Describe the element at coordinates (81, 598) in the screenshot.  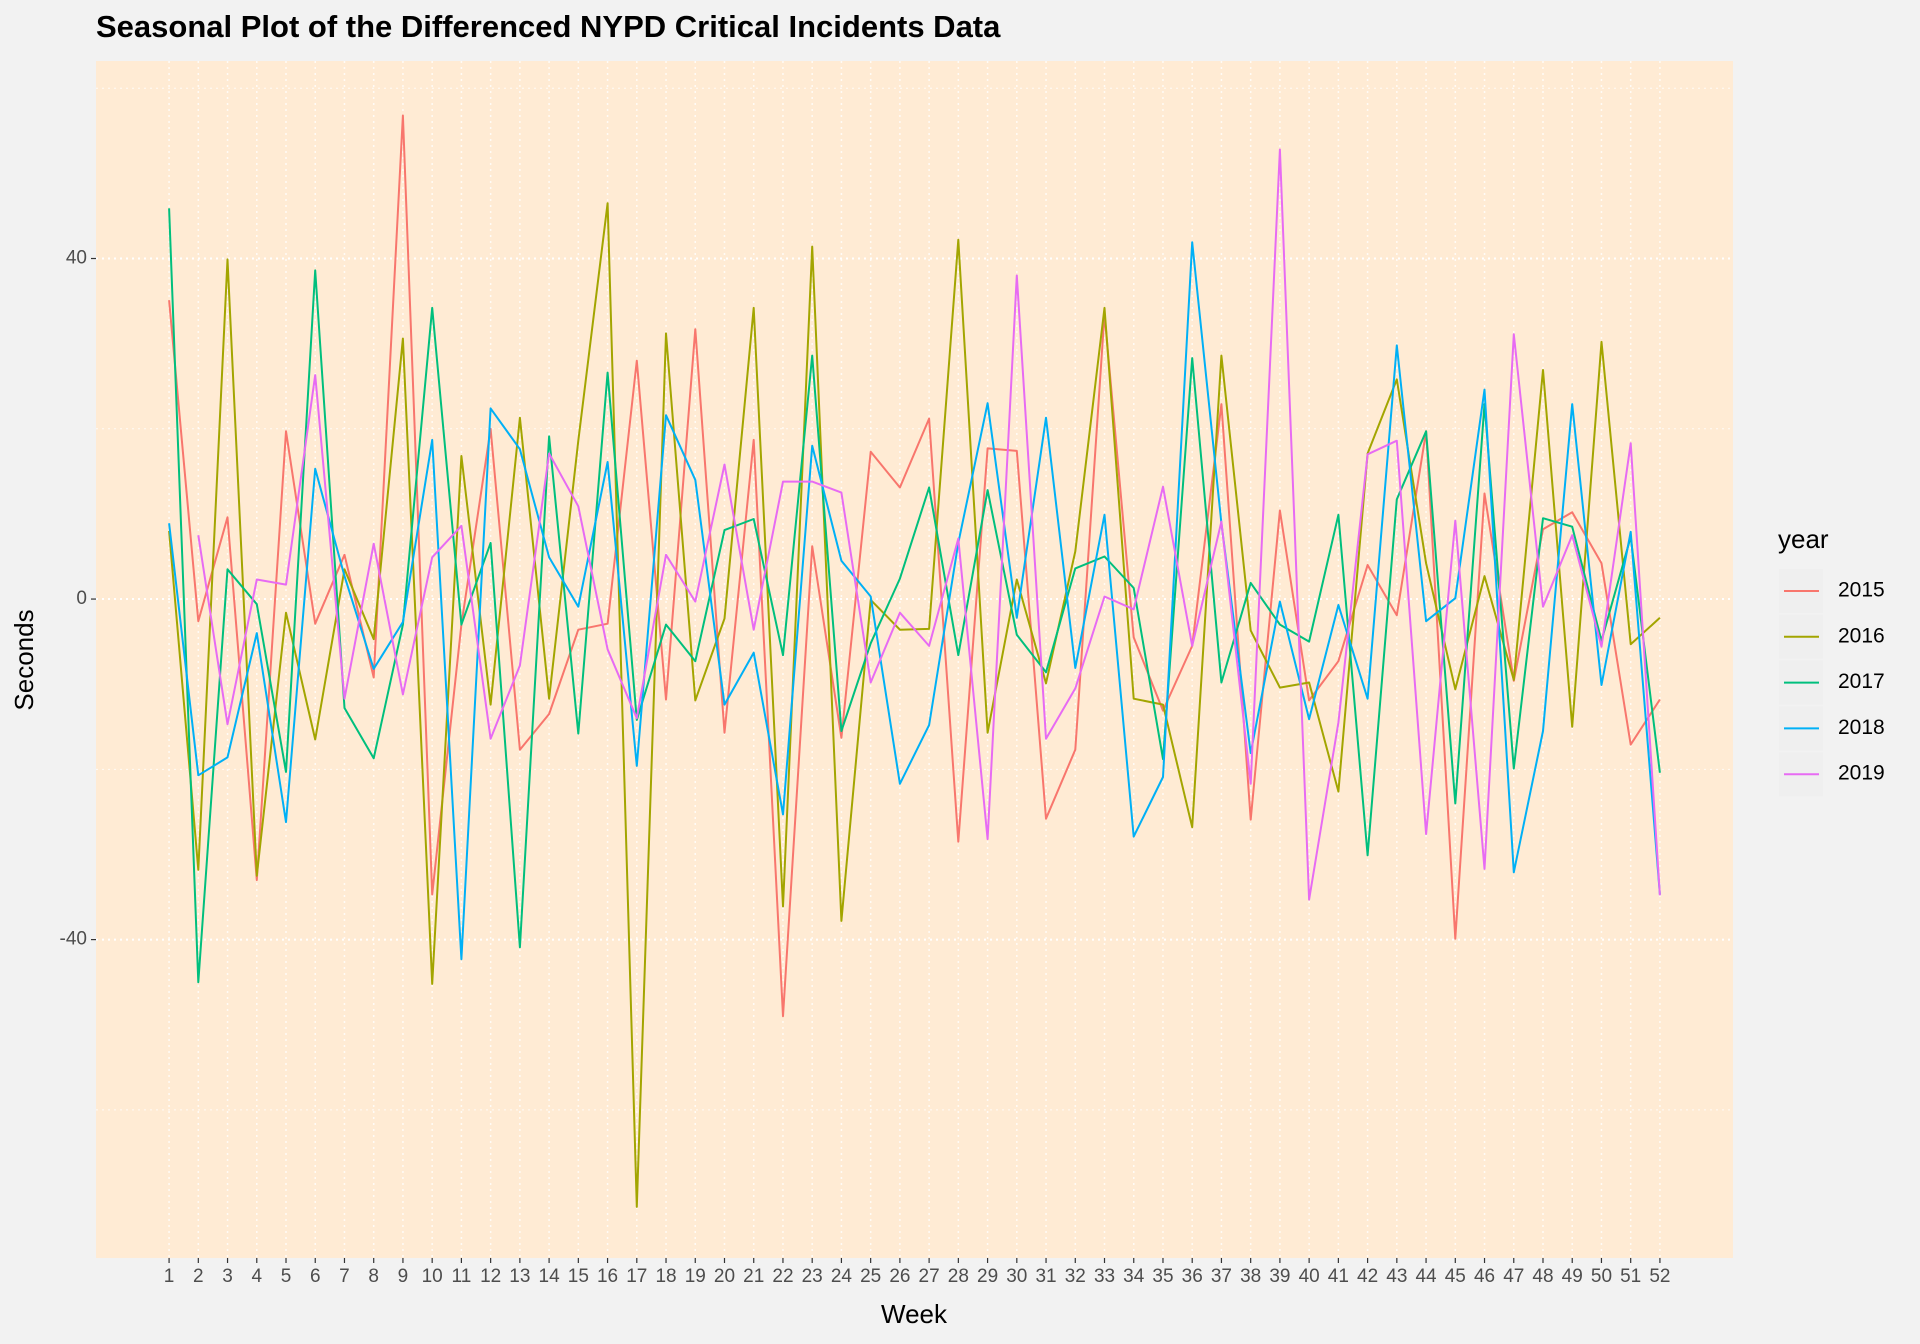
I see `y-tick-label: 0` at that location.